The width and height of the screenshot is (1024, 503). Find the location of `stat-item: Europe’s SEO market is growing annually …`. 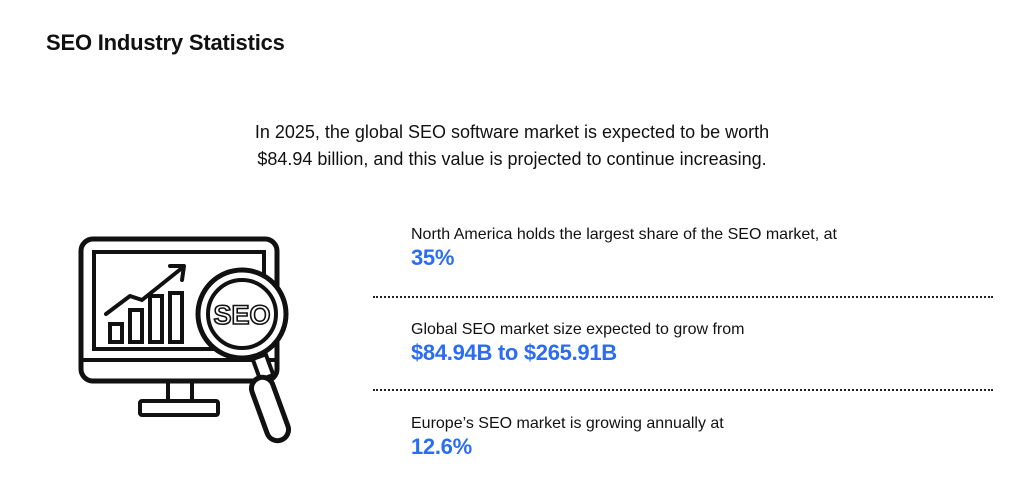

stat-item: Europe’s SEO market is growing annually … is located at coordinates (683, 425).